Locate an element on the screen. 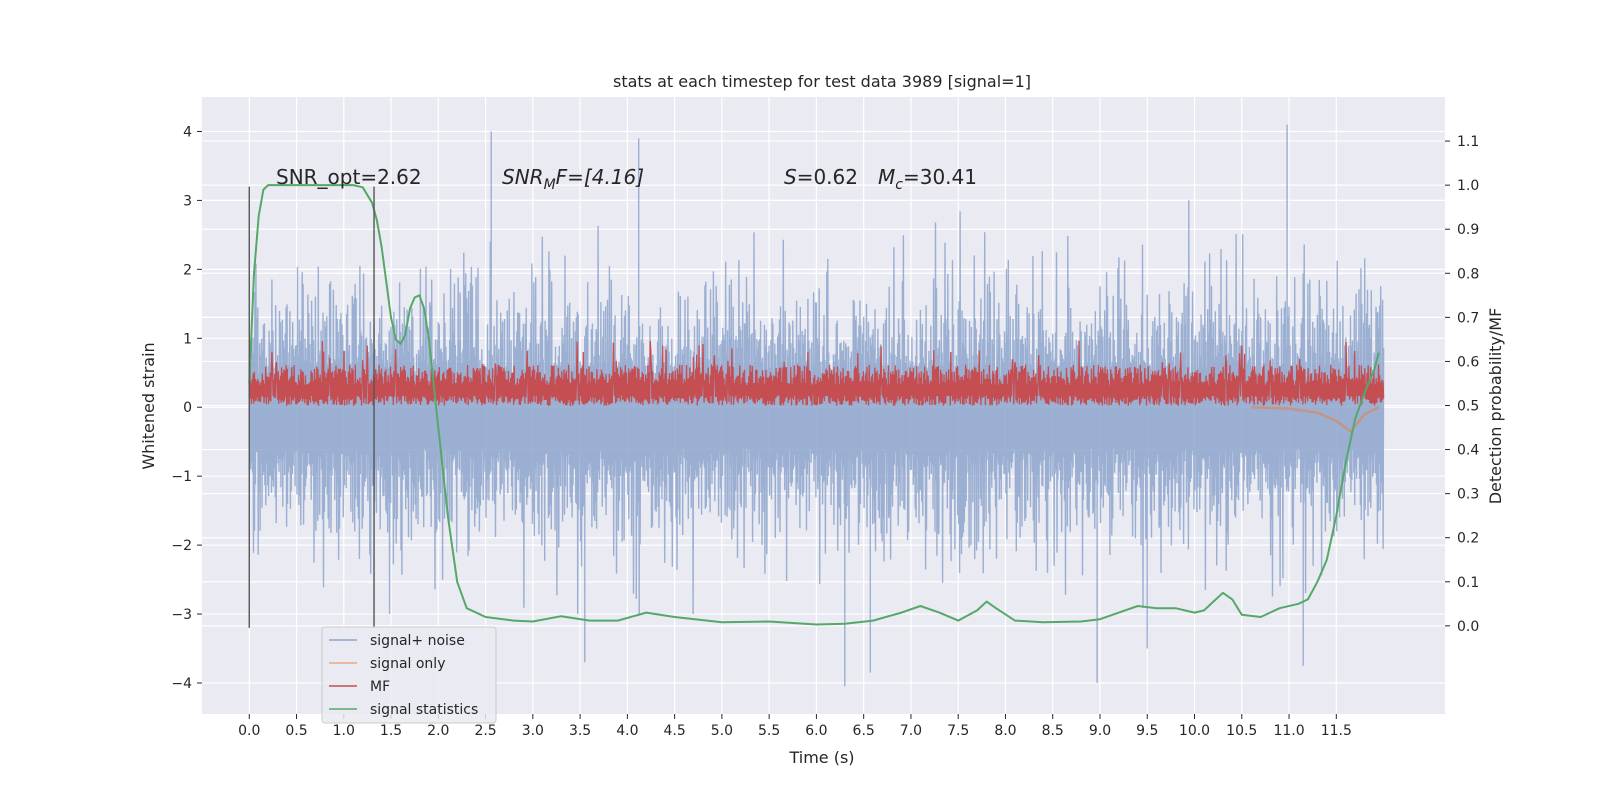  y2-tick-label: 0.8 is located at coordinates (1468, 274).